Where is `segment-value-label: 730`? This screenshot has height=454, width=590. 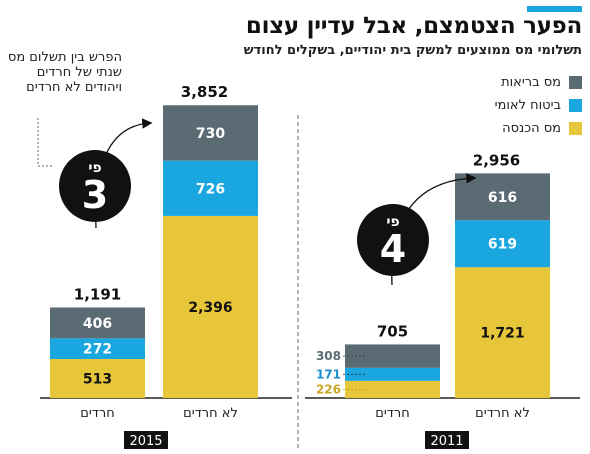
segment-value-label: 730 is located at coordinates (210, 134).